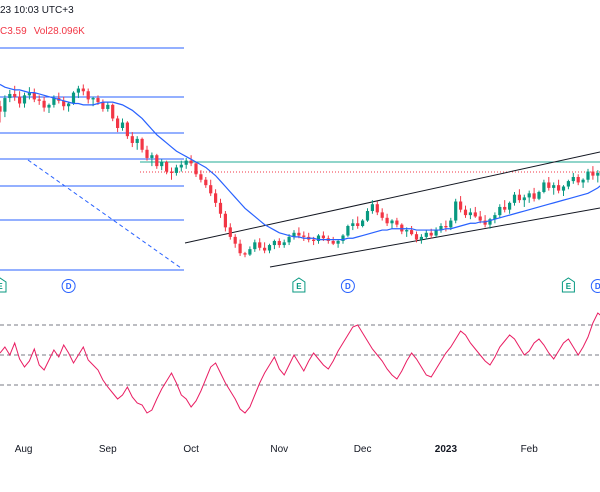 This screenshot has height=492, width=600. What do you see at coordinates (24, 449) in the screenshot?
I see `x-axis-label: Aug` at bounding box center [24, 449].